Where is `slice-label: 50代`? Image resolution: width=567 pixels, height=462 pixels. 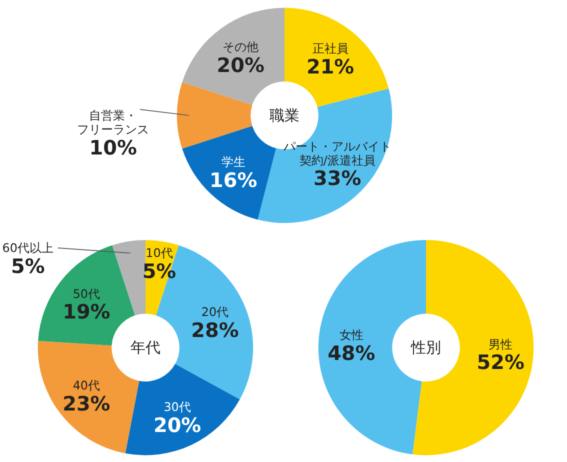
slice-label: 50代 is located at coordinates (86, 293).